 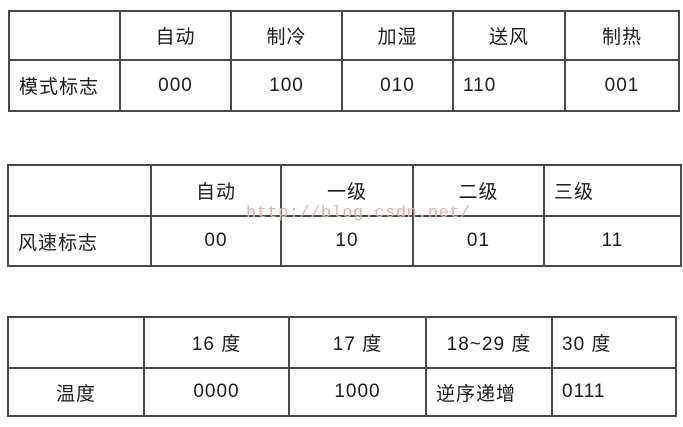 I want to click on value-cell: 0111, so click(x=614, y=392).